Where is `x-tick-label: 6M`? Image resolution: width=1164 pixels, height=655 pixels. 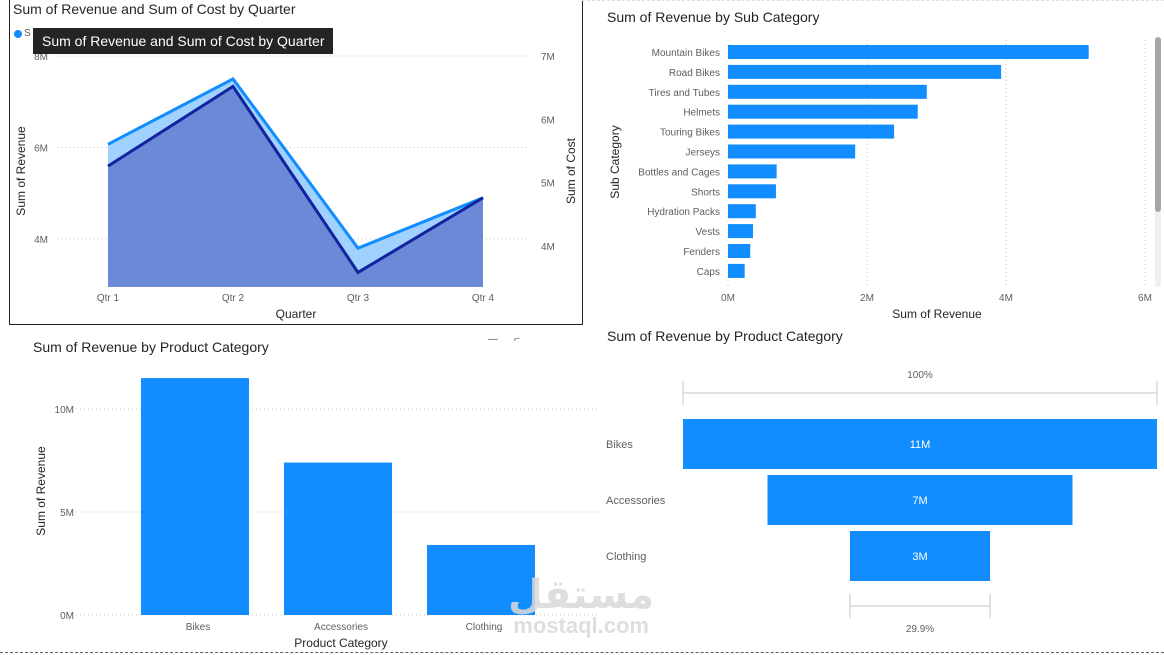 x-tick-label: 6M is located at coordinates (1145, 298).